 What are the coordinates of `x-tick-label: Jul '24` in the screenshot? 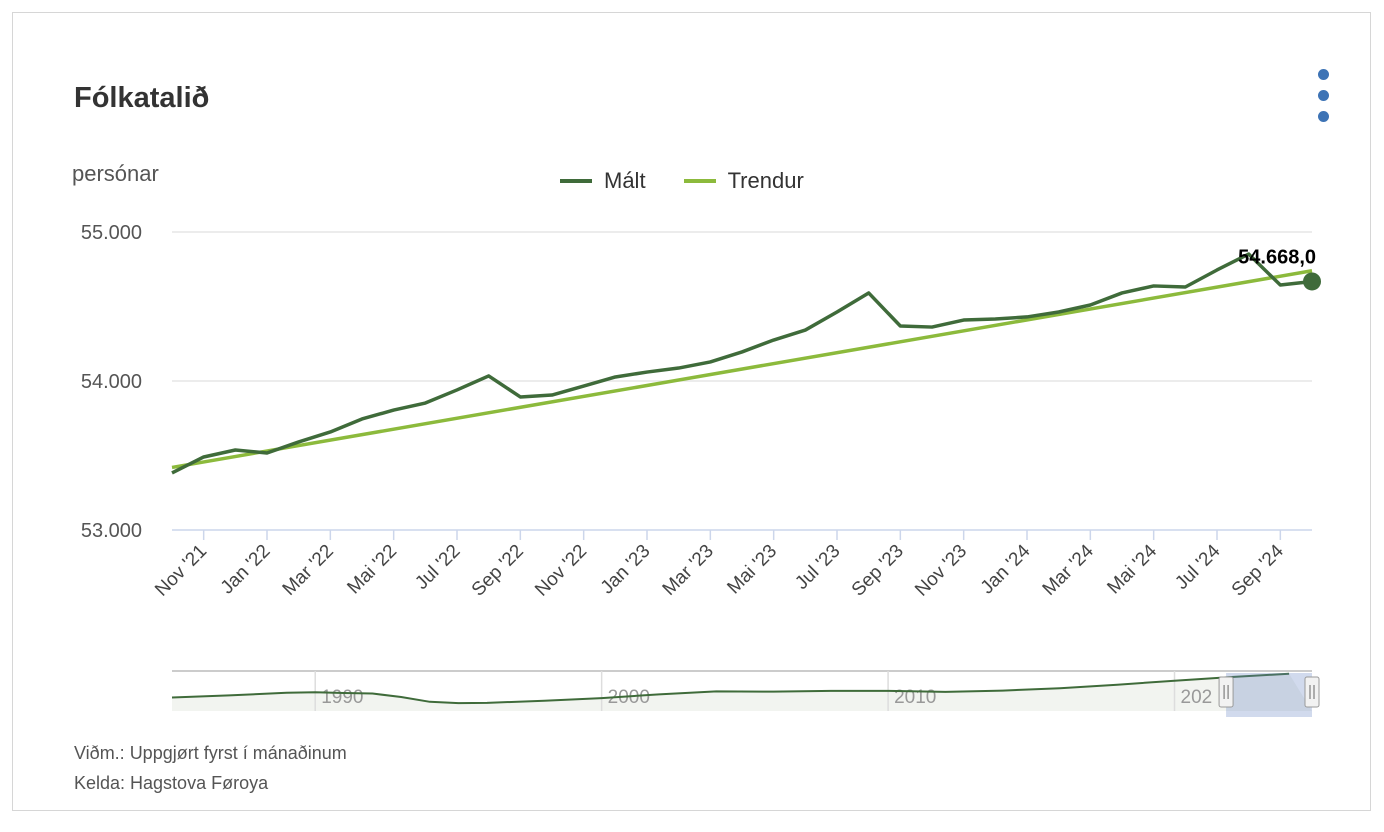 It's located at (1198, 567).